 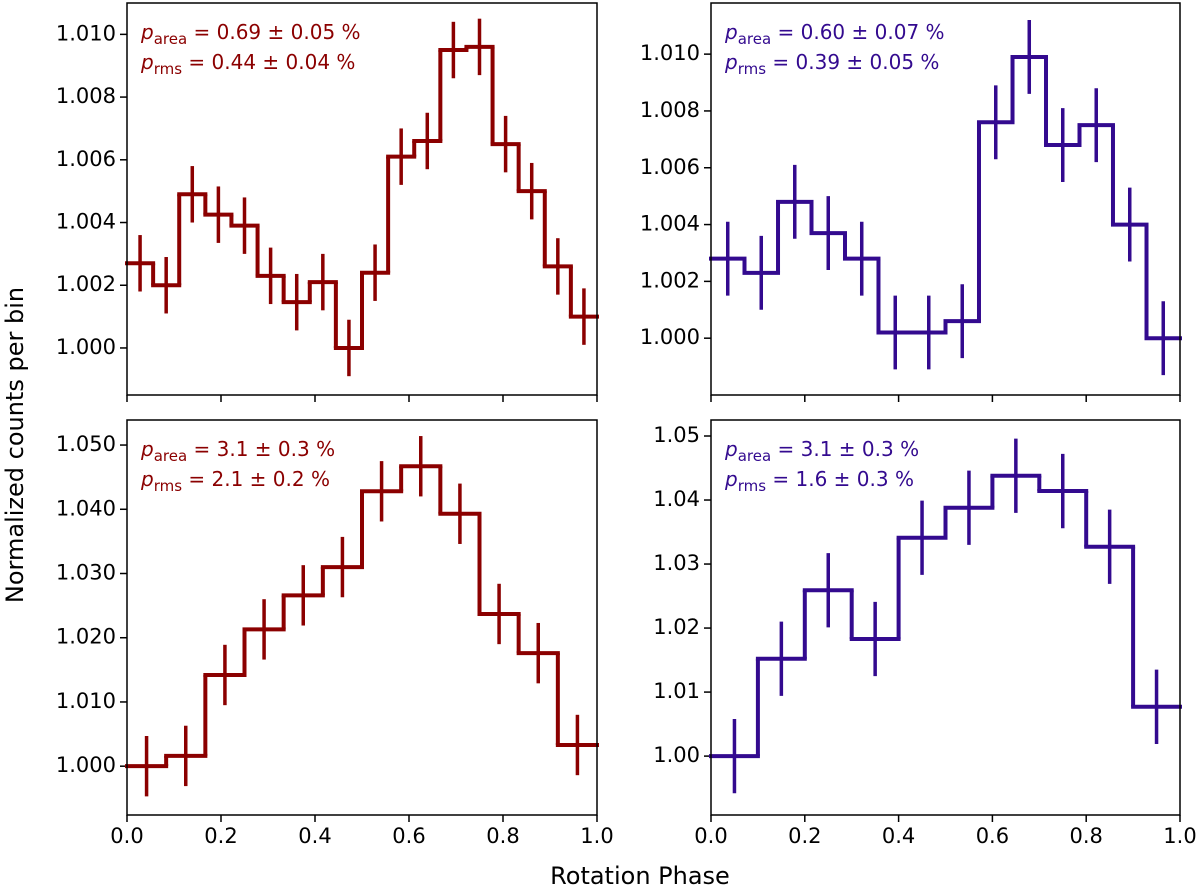 I want to click on annotation: prms = 2.1 ± 0.2 %, so click(x=235, y=481).